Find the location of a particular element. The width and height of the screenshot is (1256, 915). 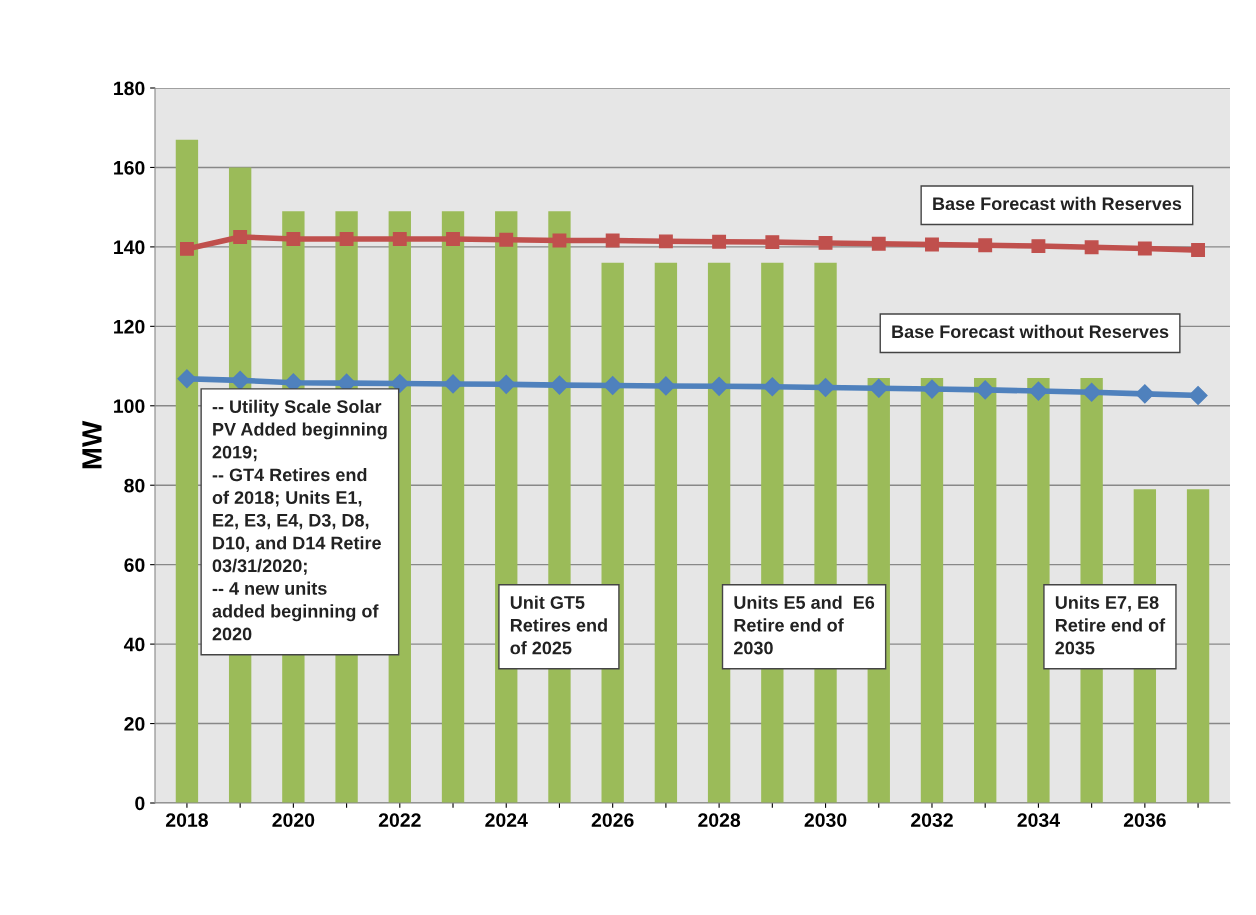

x-tick-label: 2030 is located at coordinates (825, 820).